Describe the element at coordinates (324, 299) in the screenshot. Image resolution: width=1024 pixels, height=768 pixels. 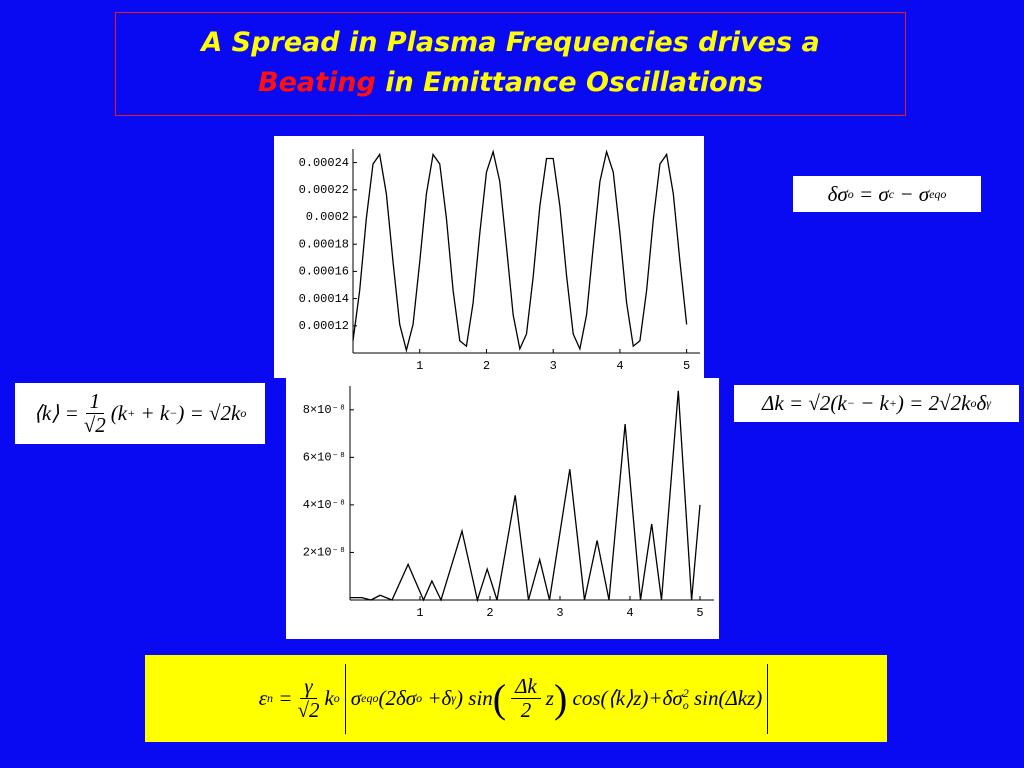
I see `y-tick-label: 0.00014` at that location.